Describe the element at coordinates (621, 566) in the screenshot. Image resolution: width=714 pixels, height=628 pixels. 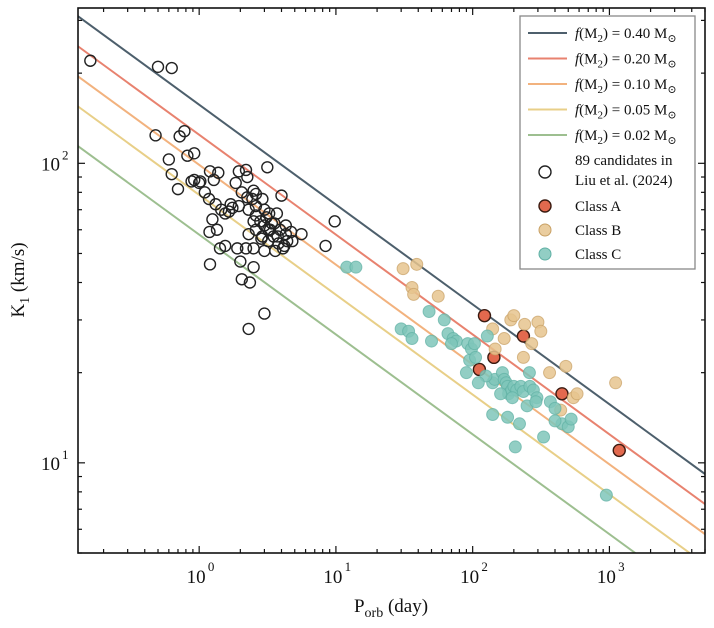
I see `x-tick-label-exponent: 3` at that location.